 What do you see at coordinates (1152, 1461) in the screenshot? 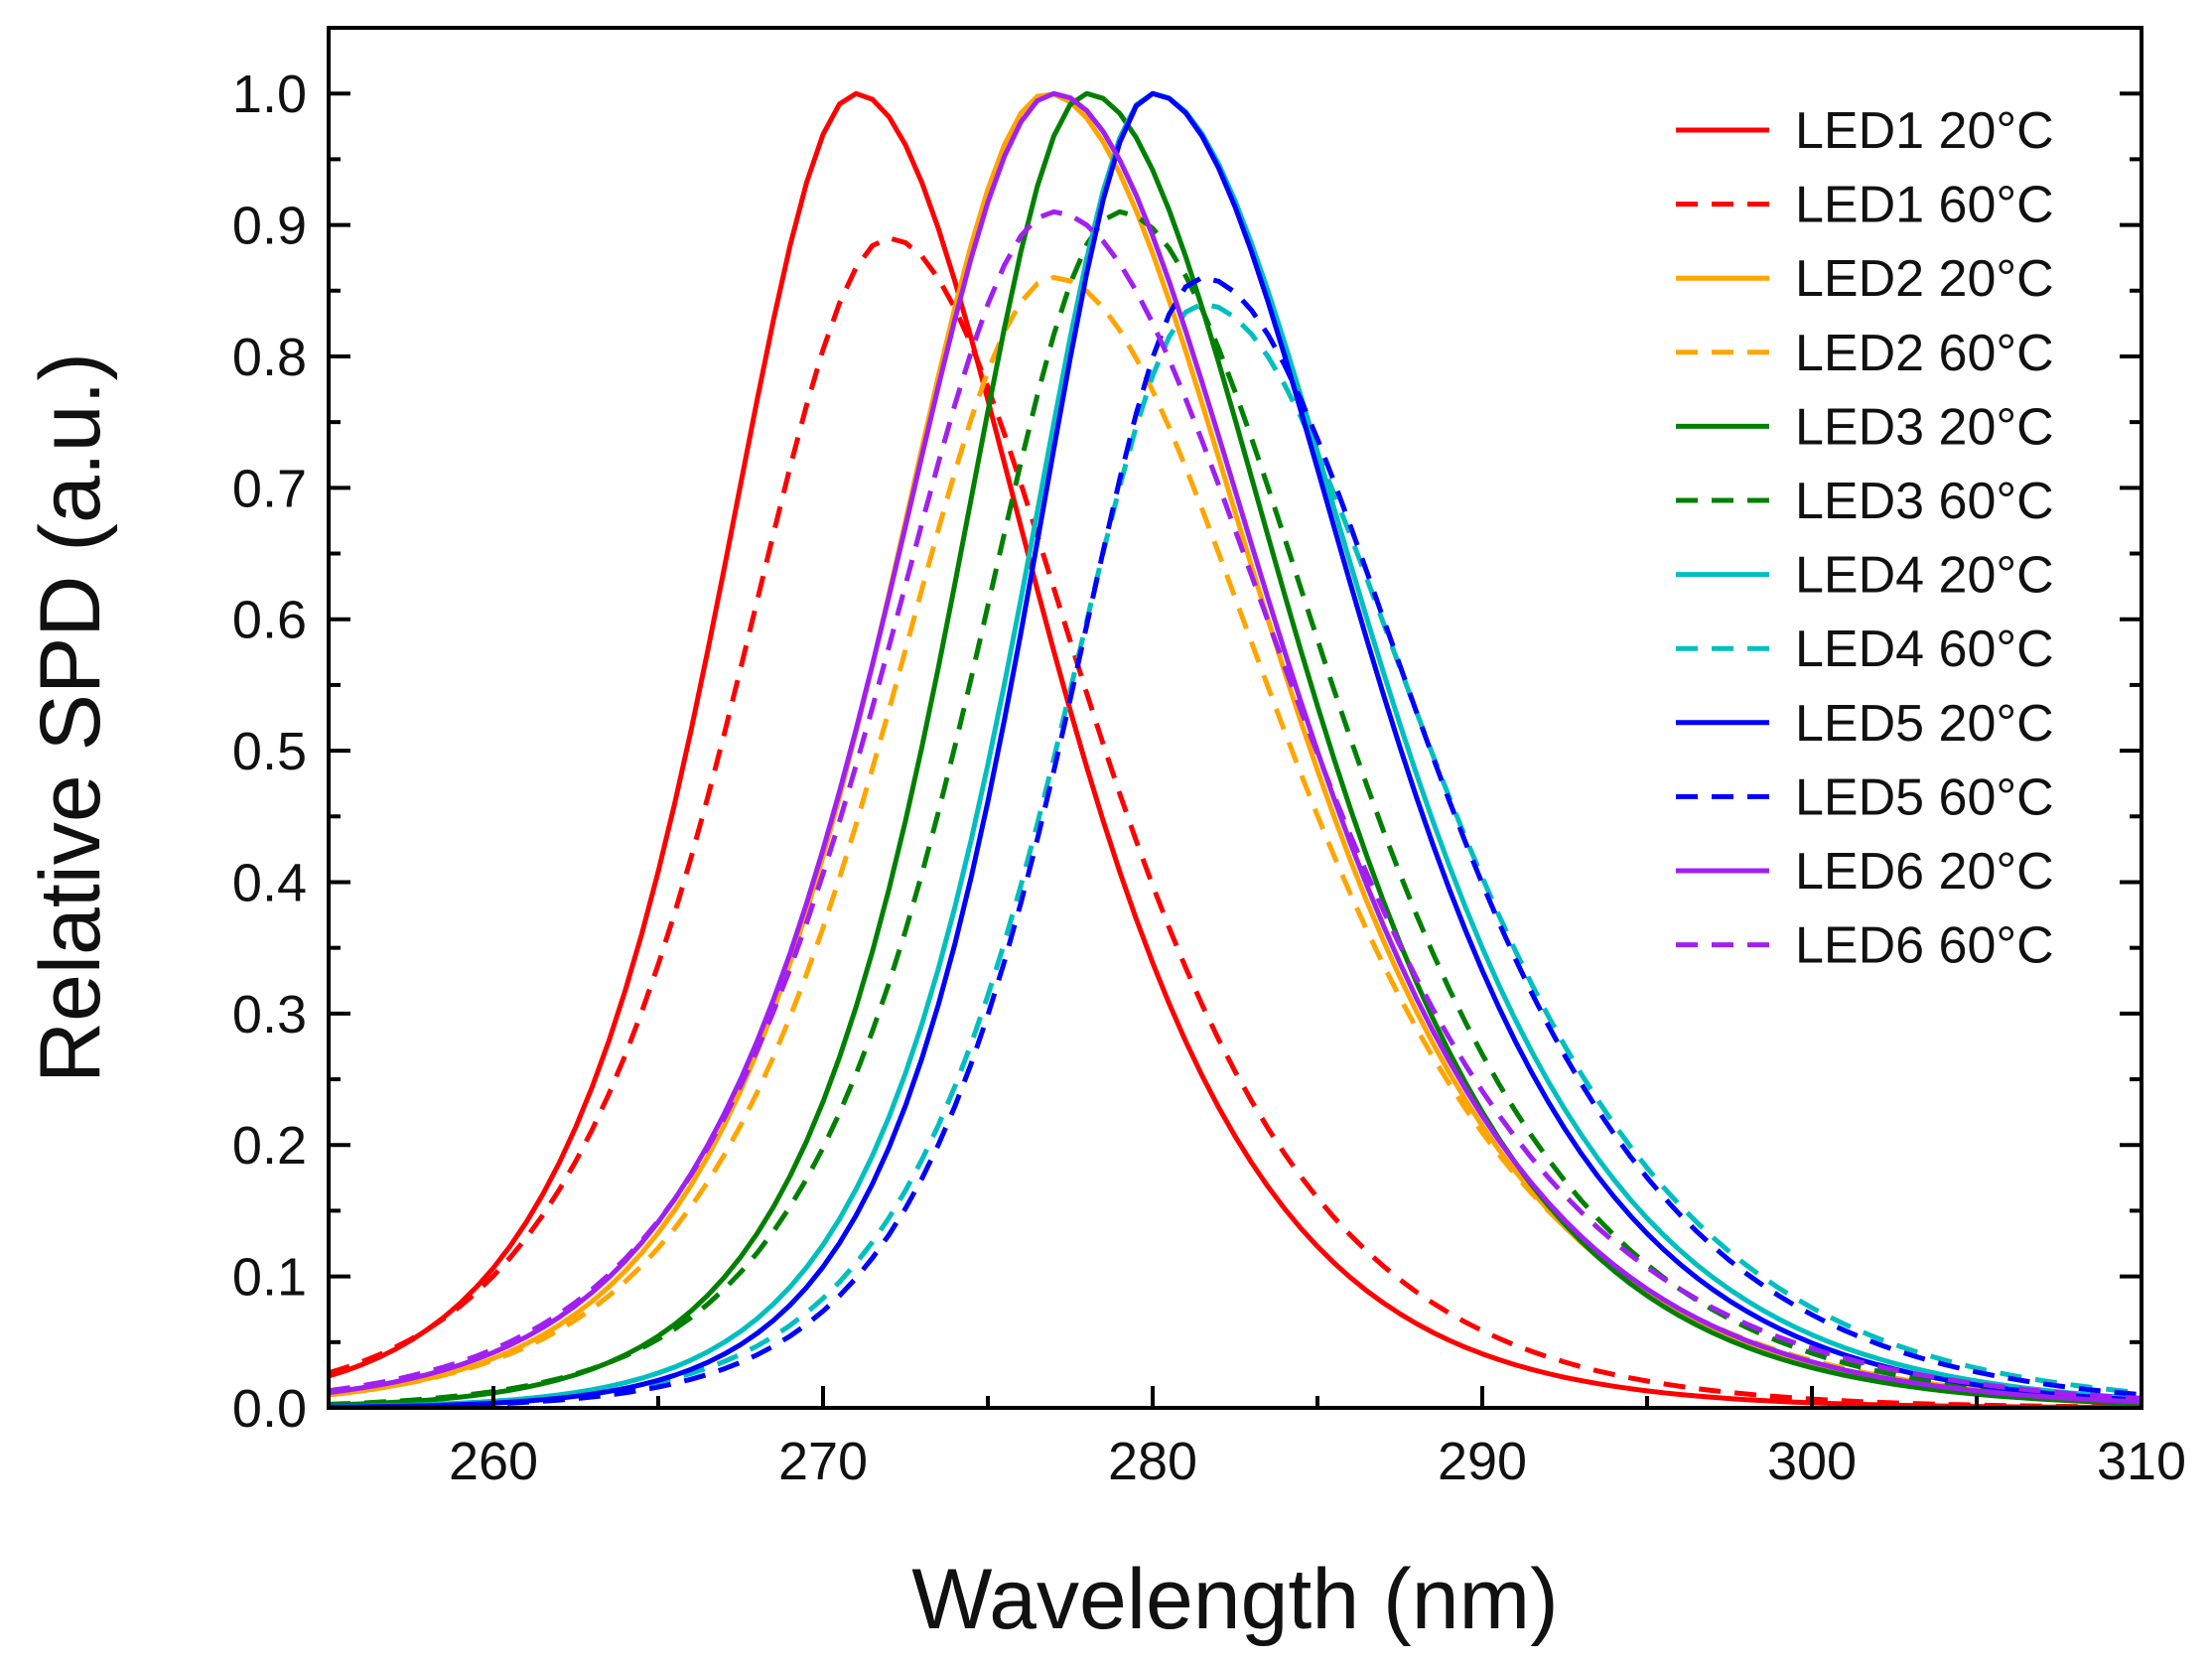
I see `x-tick-label: 280` at bounding box center [1152, 1461].